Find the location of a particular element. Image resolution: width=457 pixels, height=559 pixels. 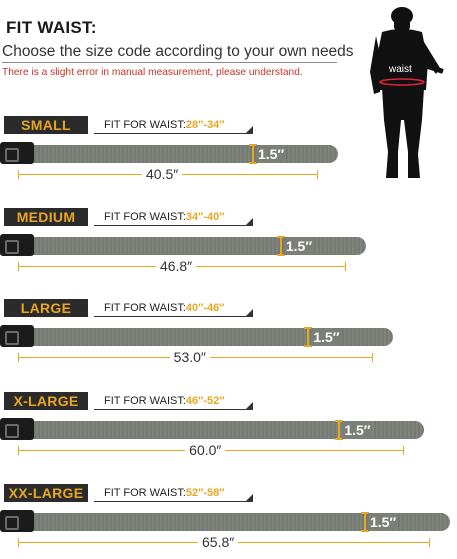

size-row: X-LARGE FIT FOR WAIST:46″-52″ 1.5″ 60.0″ is located at coordinates (228, 429).